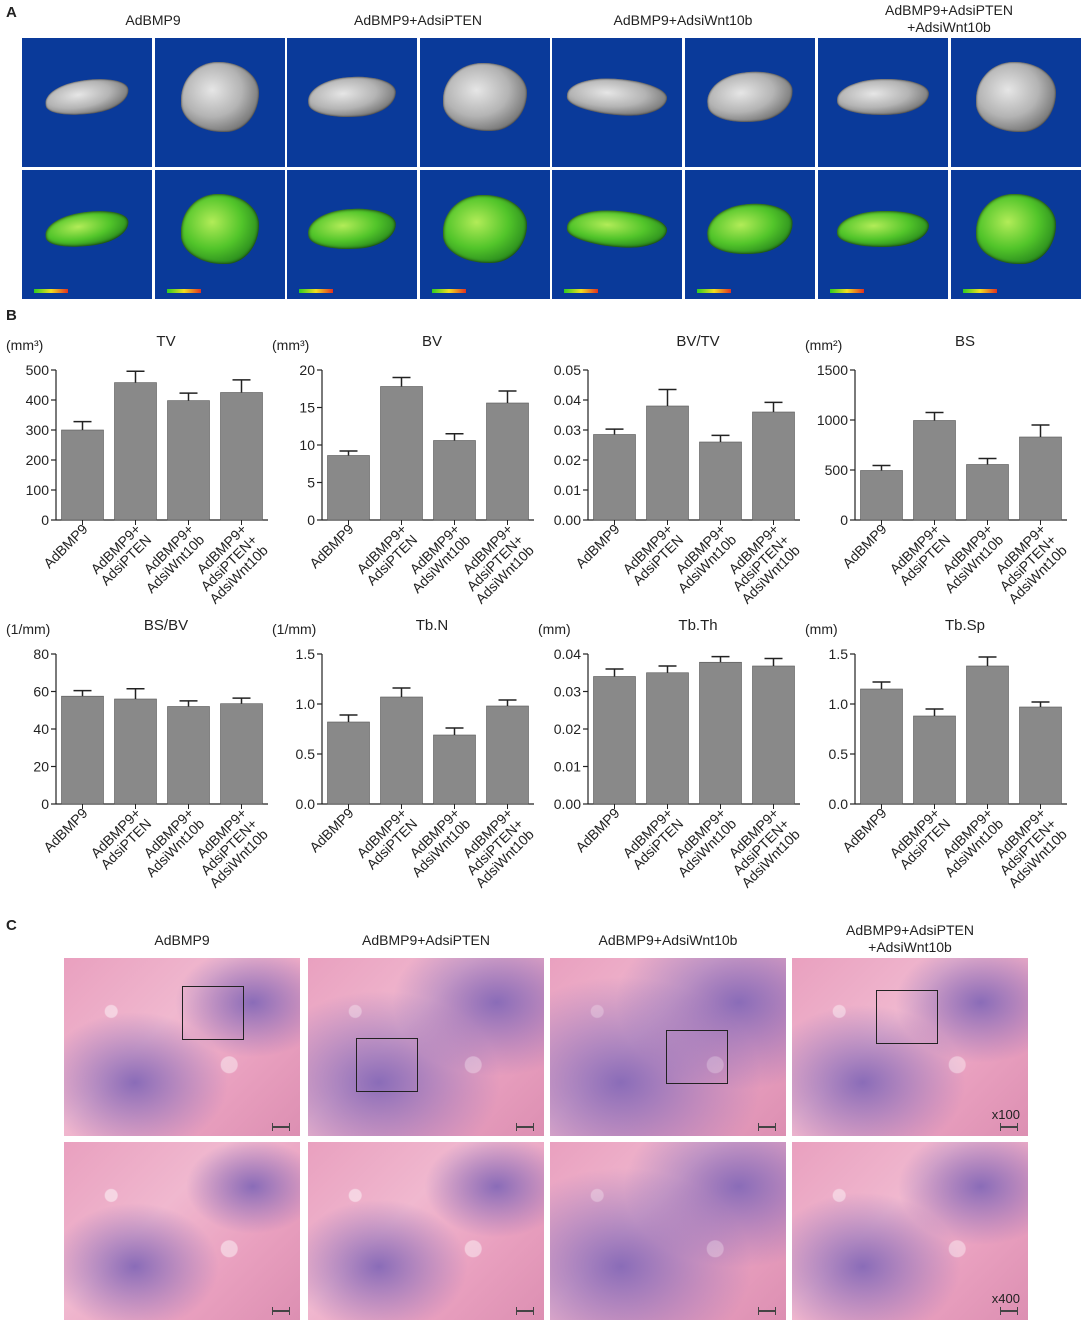  I want to click on y-tick-label: 60, so click(41, 692).